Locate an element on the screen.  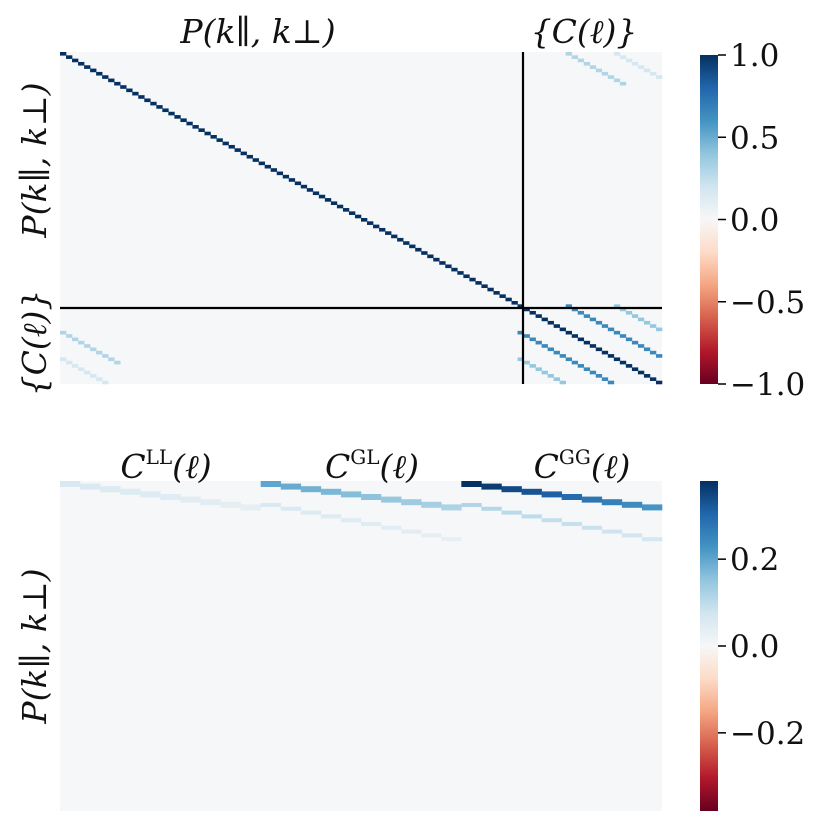
bottom-colorbar-tick-label: 0.0 is located at coordinates (754, 647).